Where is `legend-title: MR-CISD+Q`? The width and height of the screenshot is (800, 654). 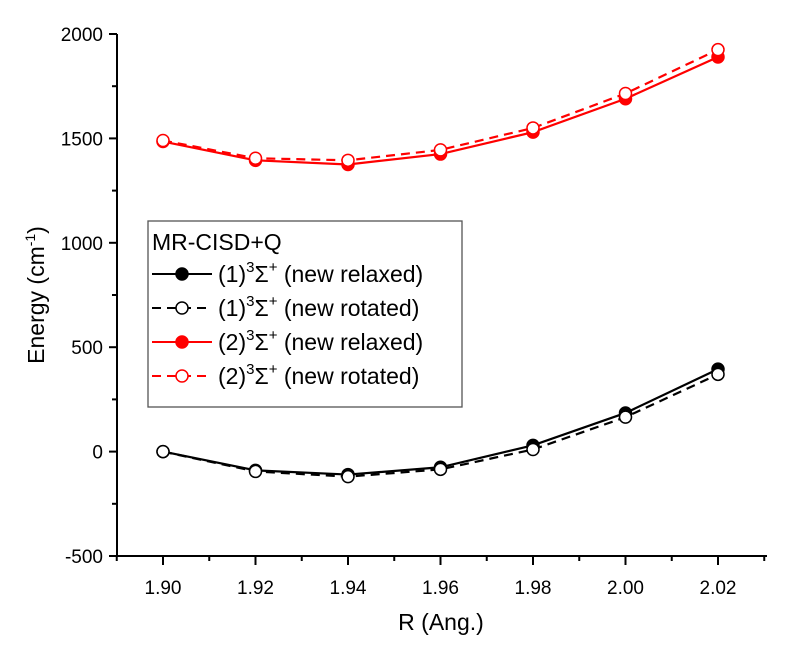 legend-title: MR-CISD+Q is located at coordinates (217, 242).